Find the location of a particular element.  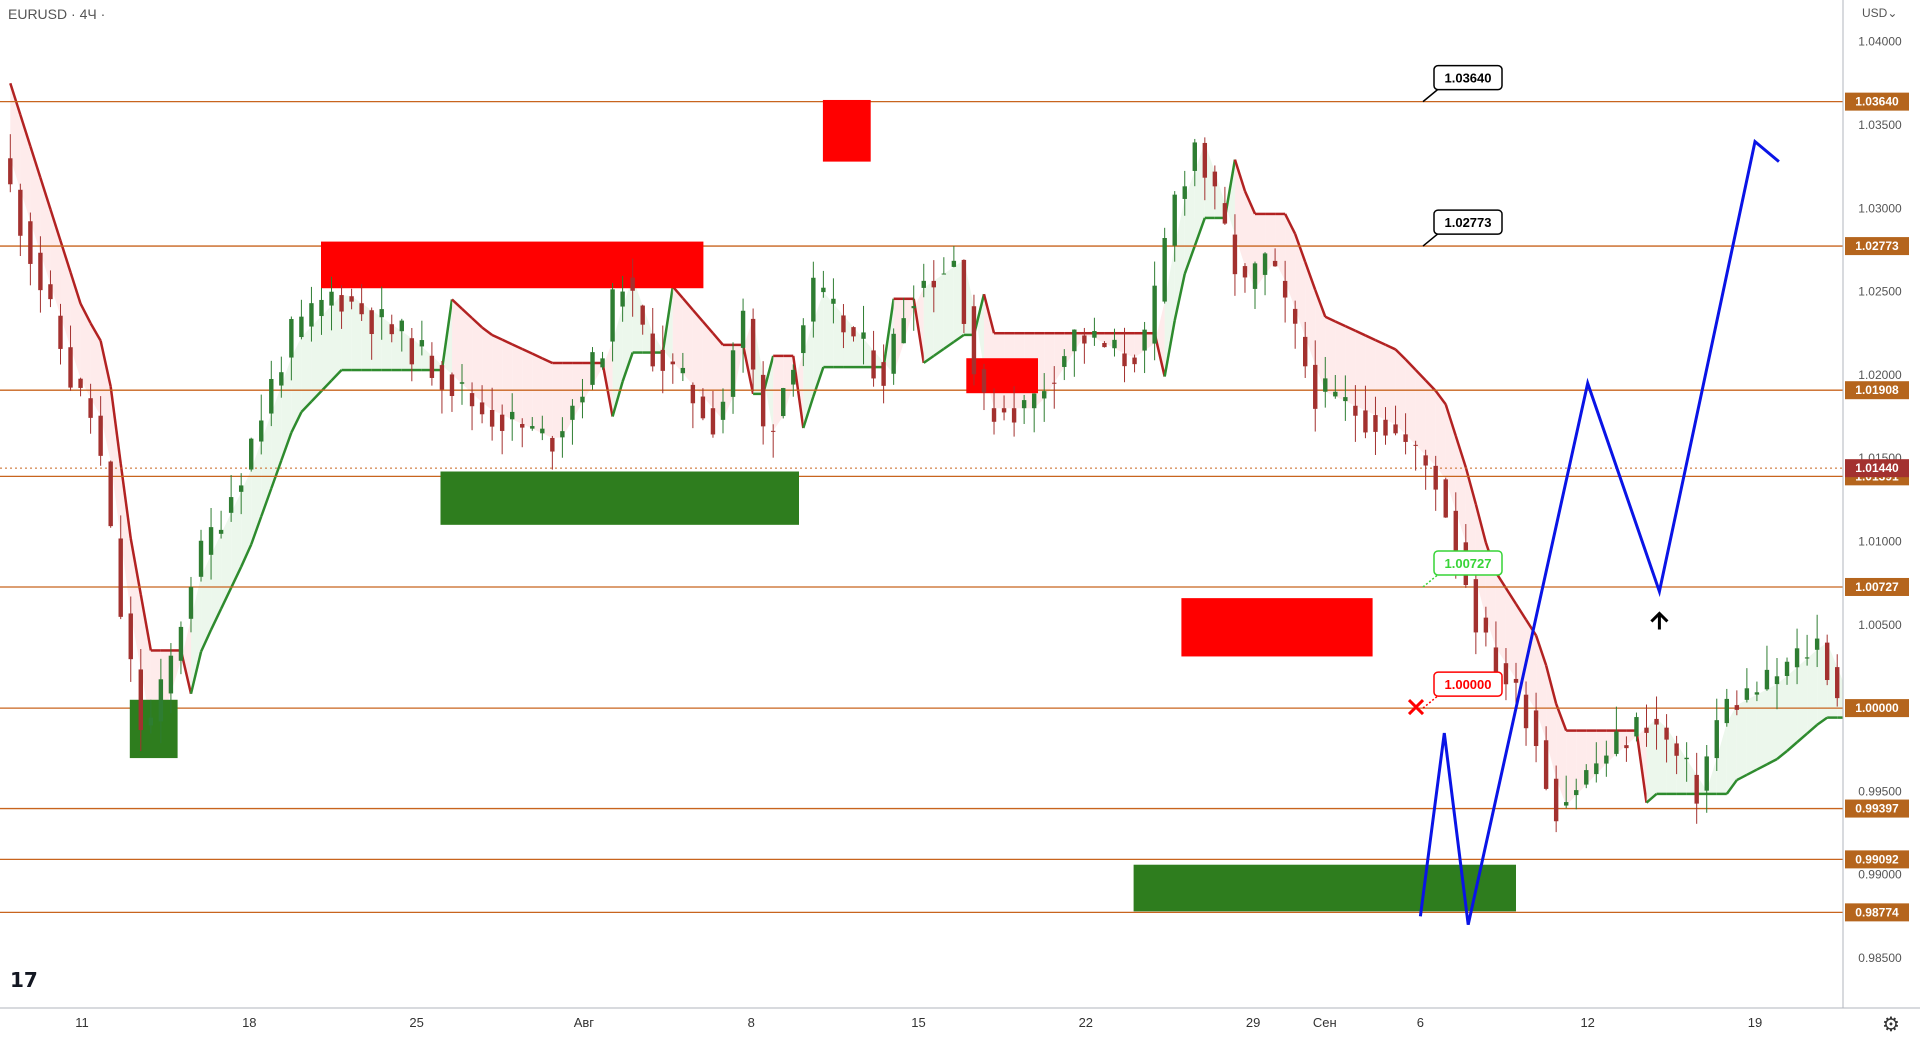

last-price-tag is located at coordinates (1877, 468).